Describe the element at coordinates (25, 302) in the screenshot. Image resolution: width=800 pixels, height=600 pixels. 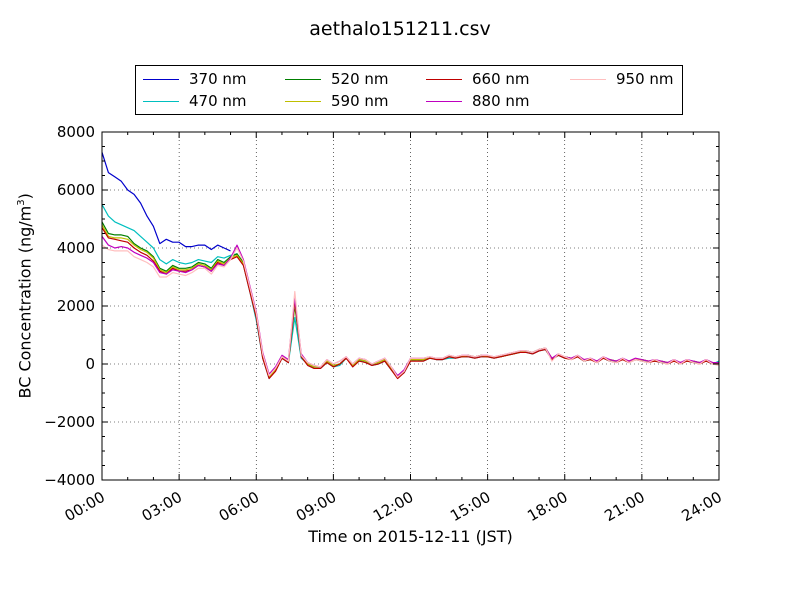
I see `y-axis-label-main: BC Concentration (ng/m` at that location.